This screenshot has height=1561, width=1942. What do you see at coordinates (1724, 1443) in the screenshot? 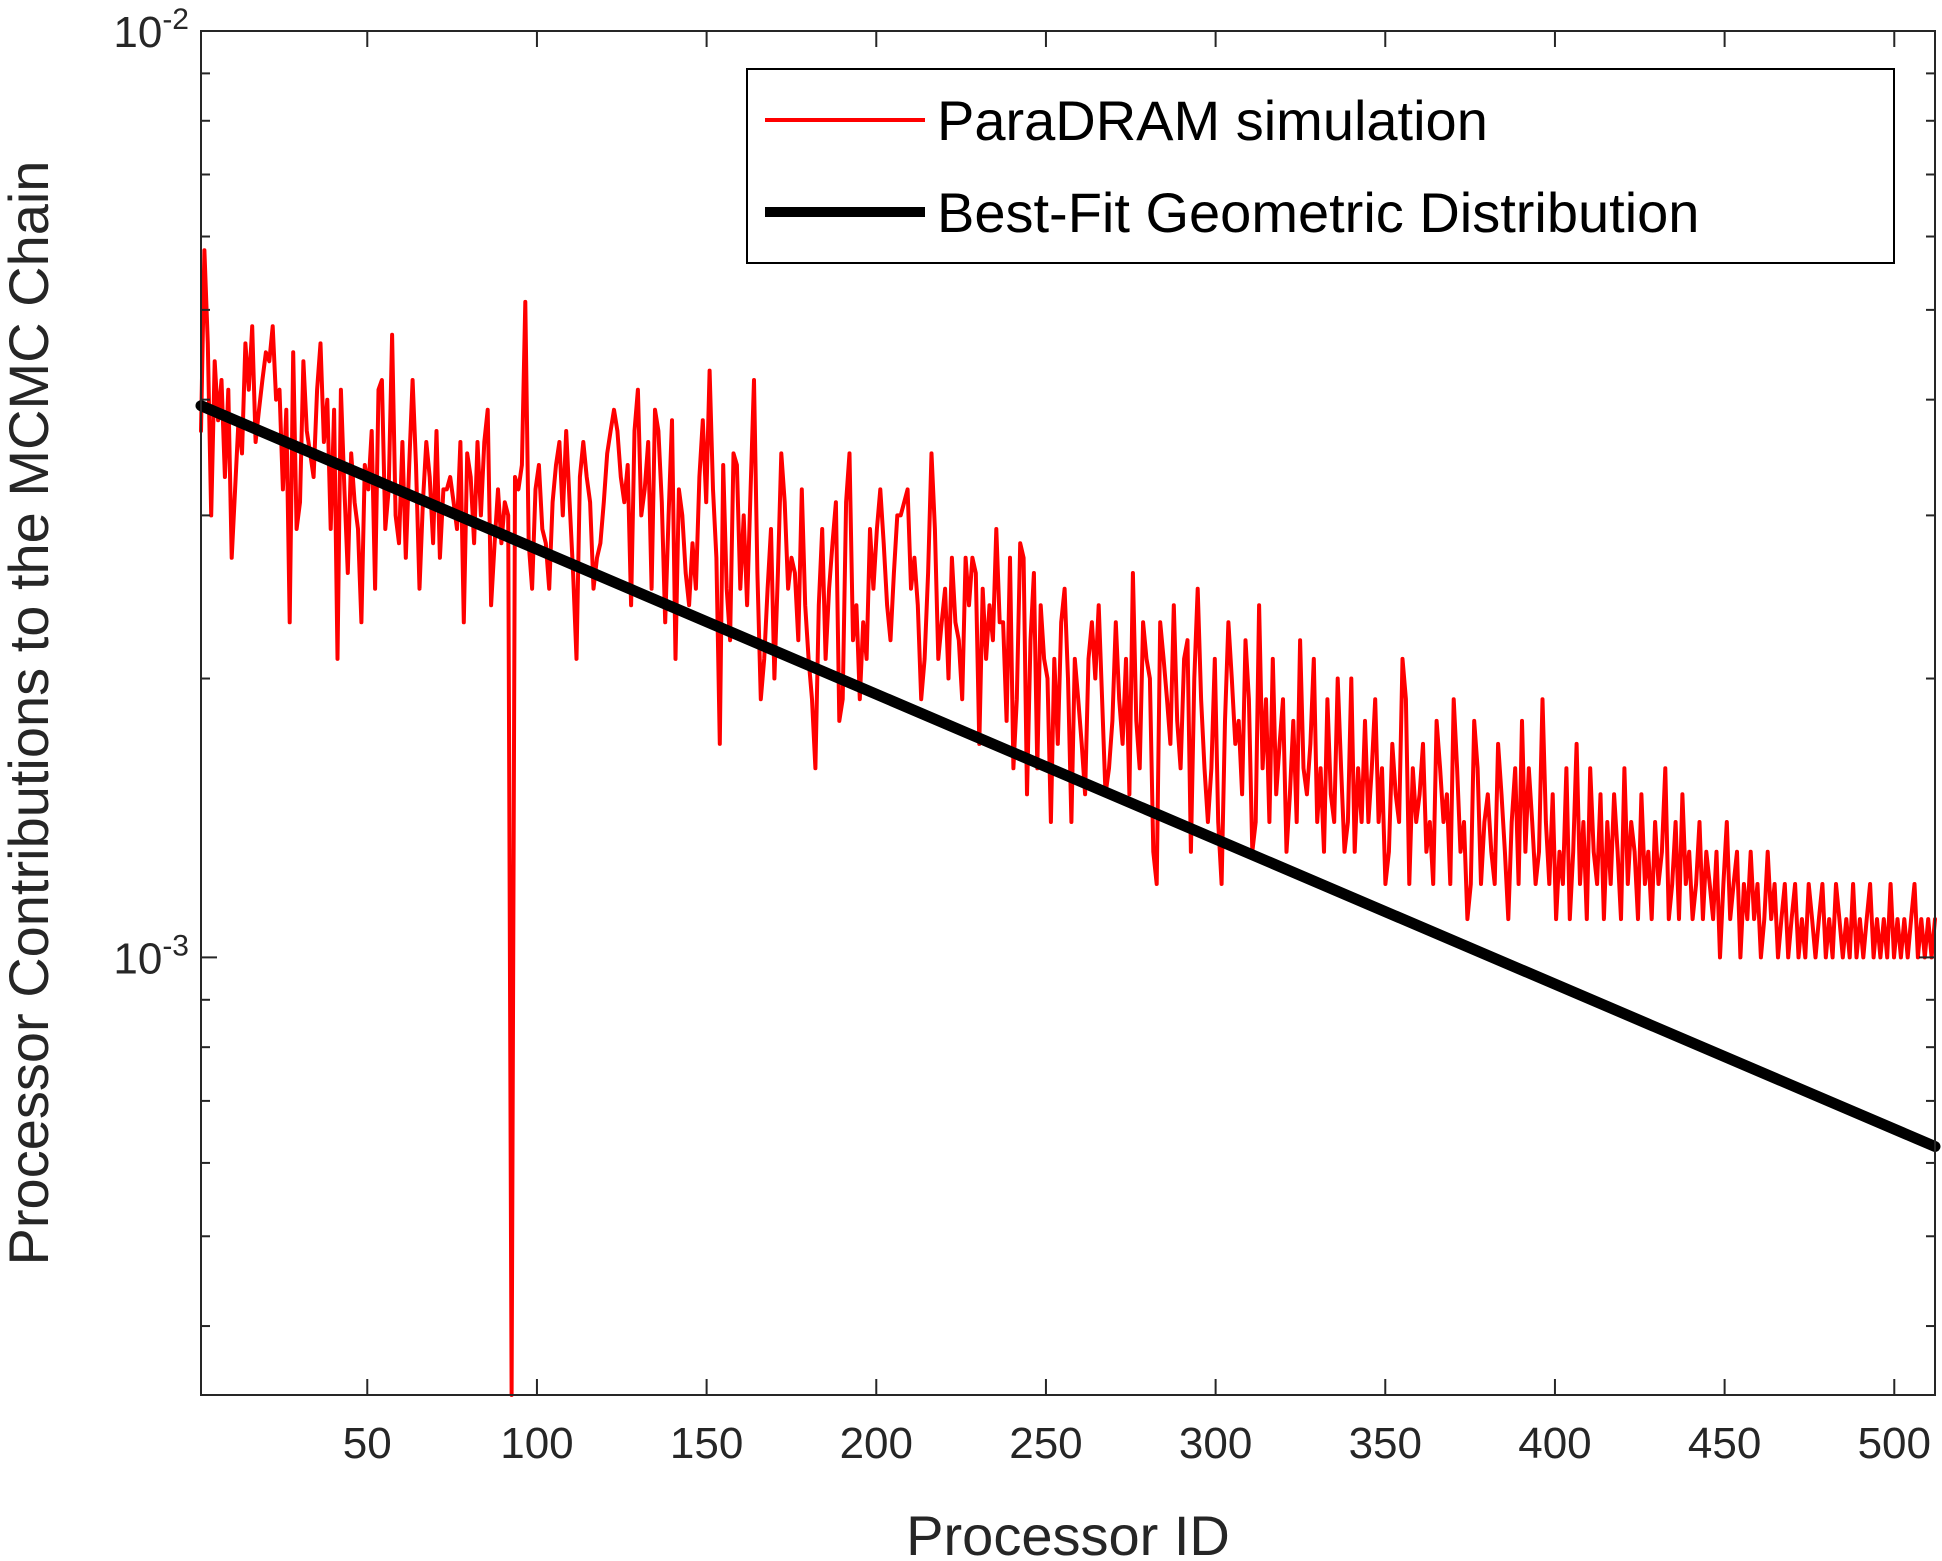
I see `x-tick-label: 450` at bounding box center [1724, 1443].